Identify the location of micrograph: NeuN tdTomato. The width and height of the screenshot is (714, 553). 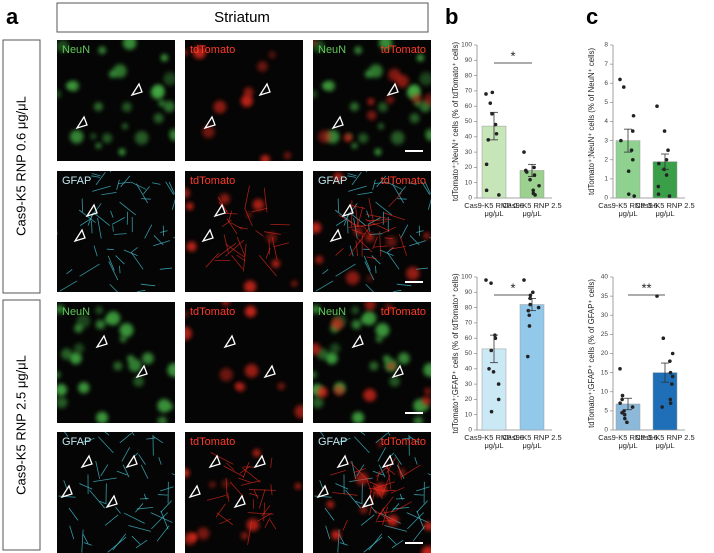
(372, 100).